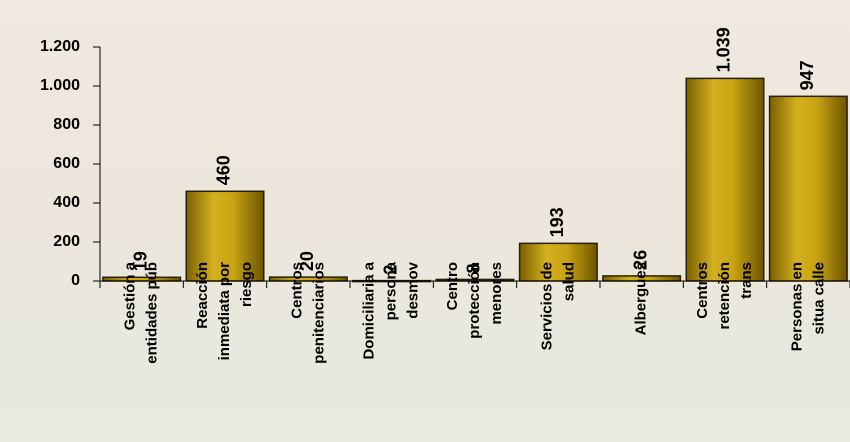 This screenshot has height=442, width=850. Describe the element at coordinates (224, 170) in the screenshot. I see `data-label: 460` at that location.